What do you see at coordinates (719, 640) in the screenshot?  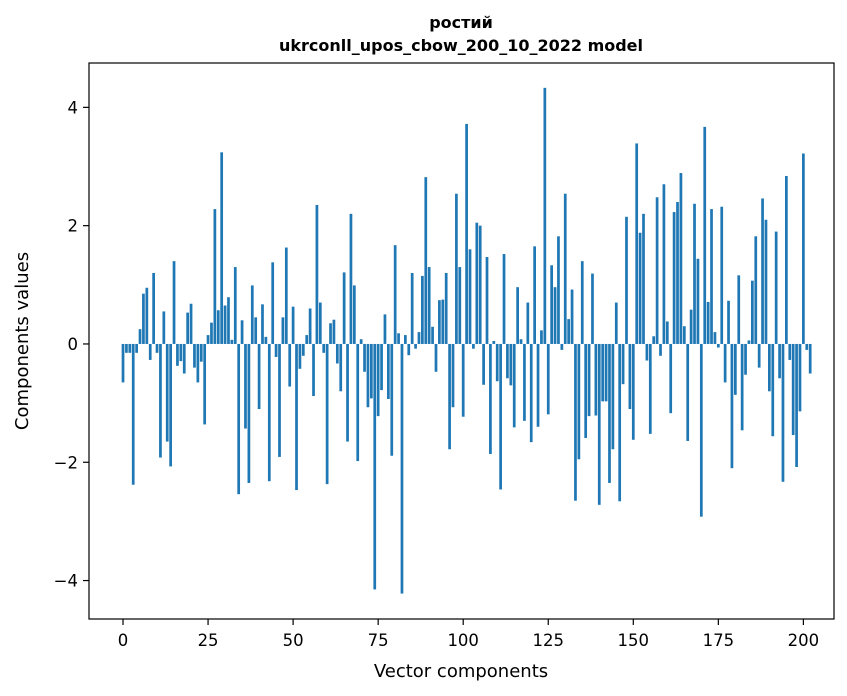 I see `x-tick-label: 175` at bounding box center [719, 640].